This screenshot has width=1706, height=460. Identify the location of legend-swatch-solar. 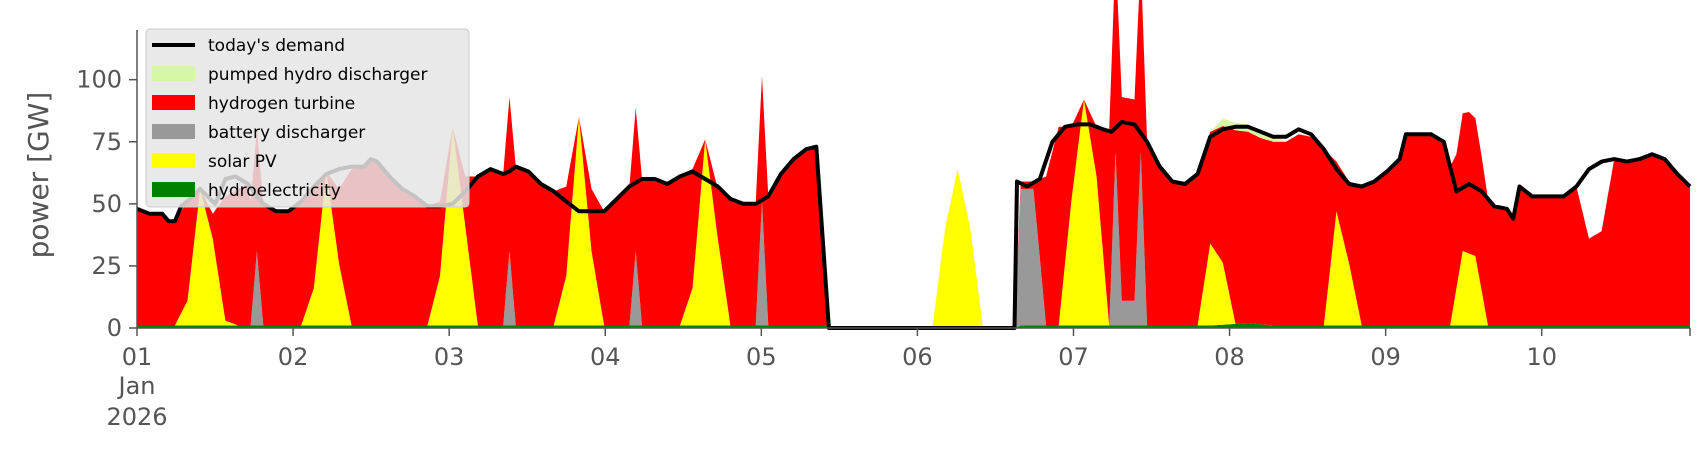
(173, 160).